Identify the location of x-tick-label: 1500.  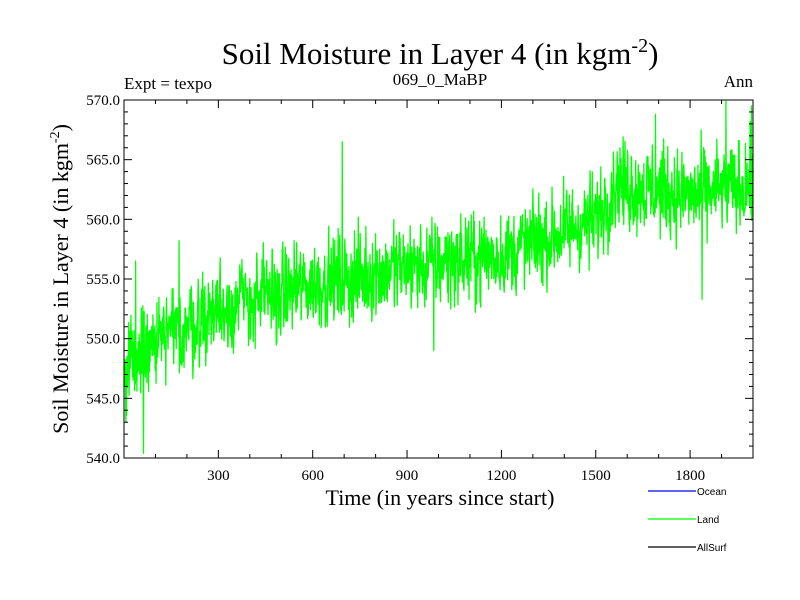
(596, 476).